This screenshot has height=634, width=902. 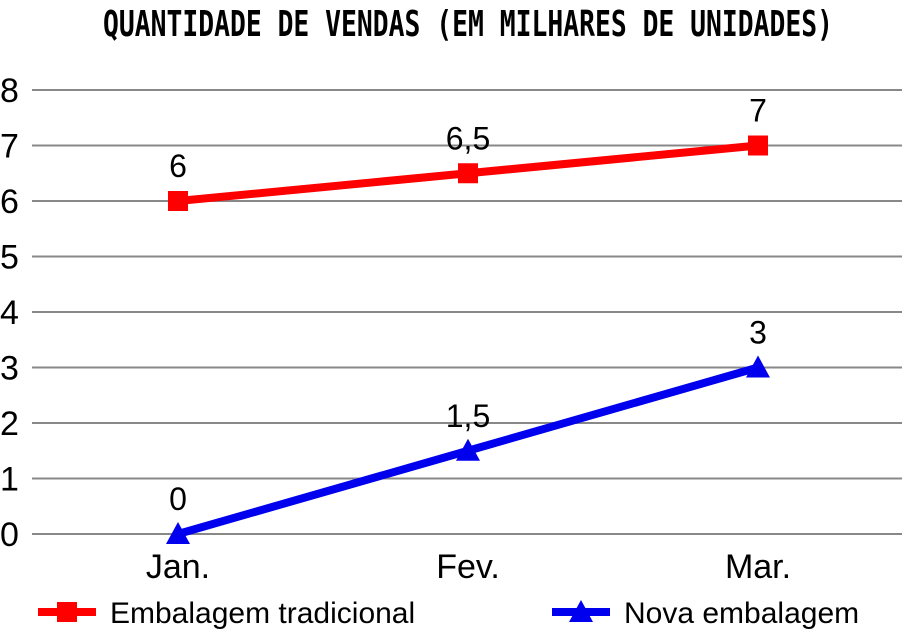 I want to click on data-label: 6, so click(x=178, y=166).